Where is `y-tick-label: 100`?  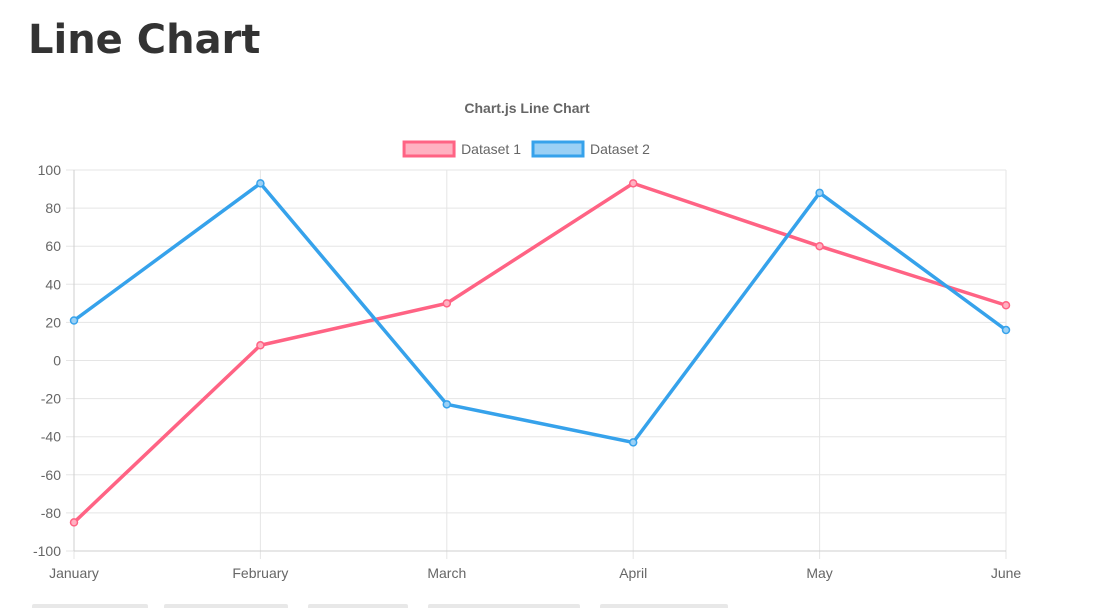
y-tick-label: 100 is located at coordinates (50, 170).